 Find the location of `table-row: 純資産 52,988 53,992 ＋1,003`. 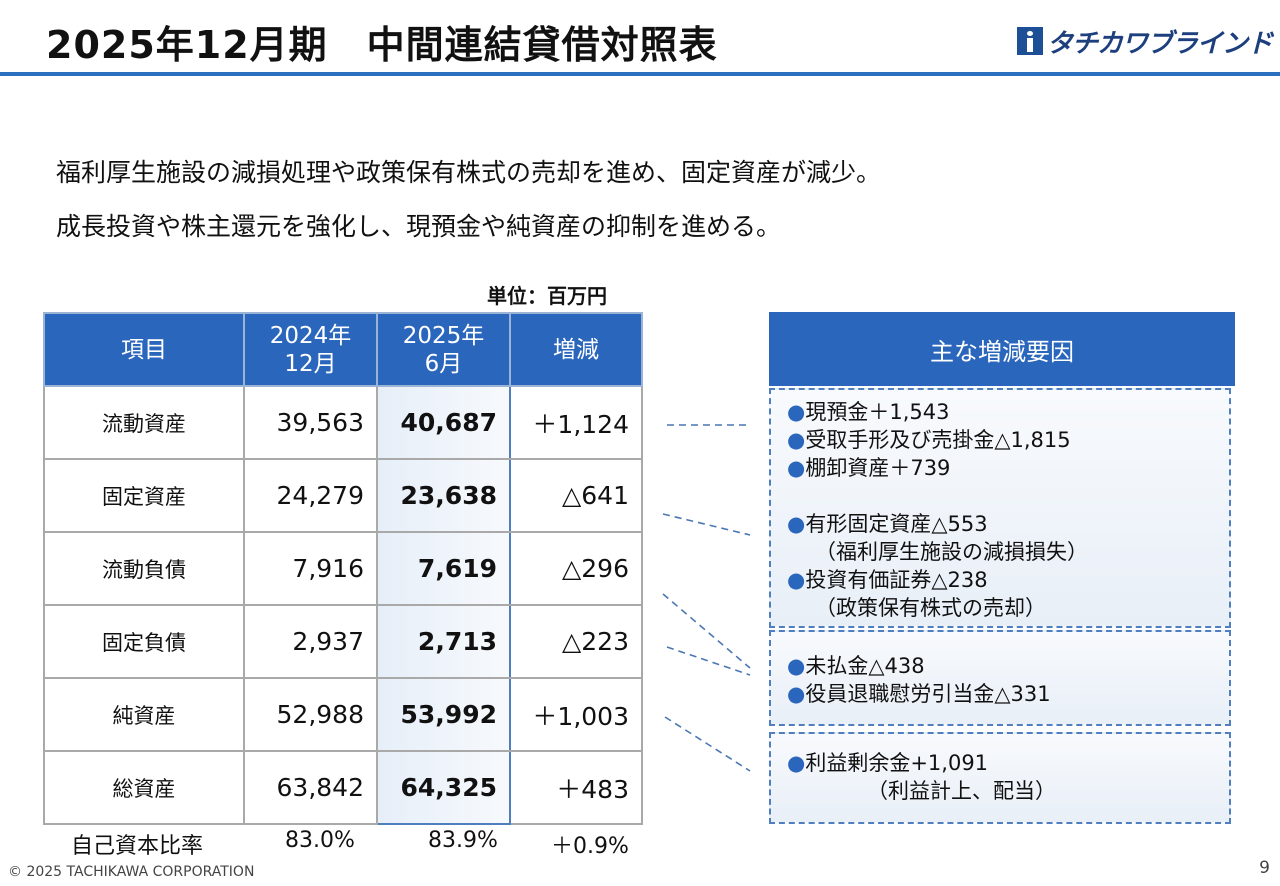

table-row: 純資産 52,988 53,992 ＋1,003 is located at coordinates (343, 714).